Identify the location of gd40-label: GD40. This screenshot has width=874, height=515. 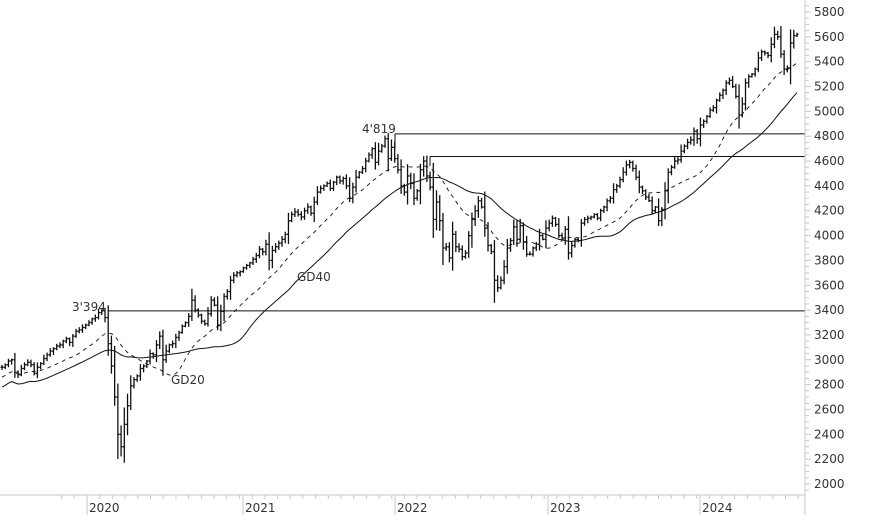
(314, 277).